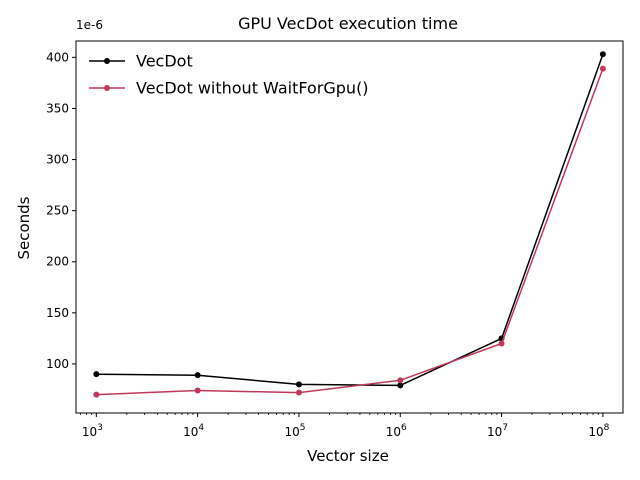 This screenshot has height=480, width=640. I want to click on y-tick-label: 250, so click(57, 211).